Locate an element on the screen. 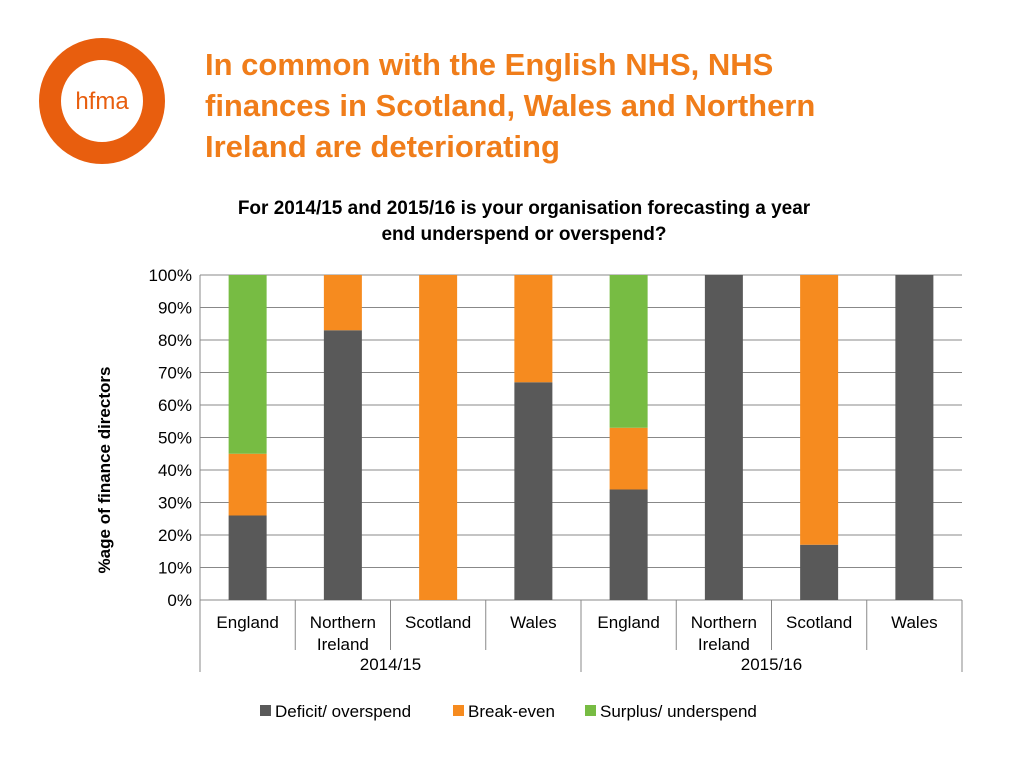 This screenshot has width=1024, height=768. slide-title-line: In common with the English NHS, NHS is located at coordinates (489, 64).